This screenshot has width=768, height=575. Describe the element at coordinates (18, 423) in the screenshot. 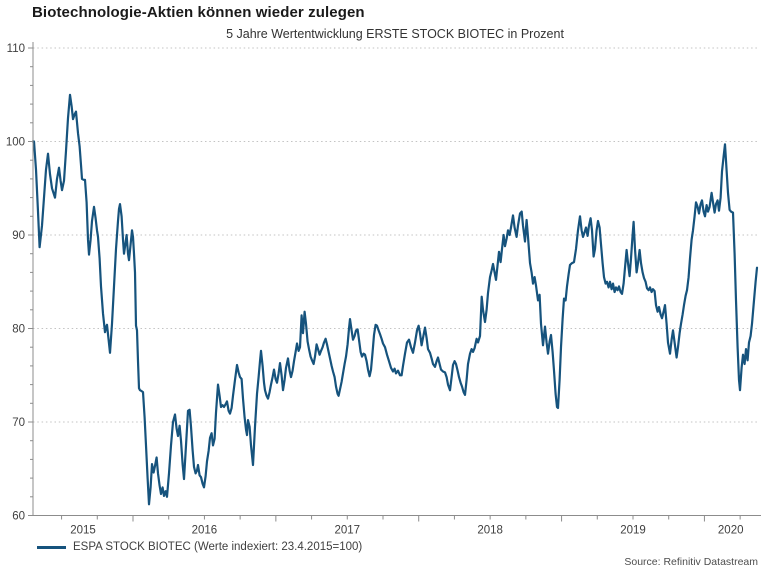

I see `y-tick-label: 70` at that location.